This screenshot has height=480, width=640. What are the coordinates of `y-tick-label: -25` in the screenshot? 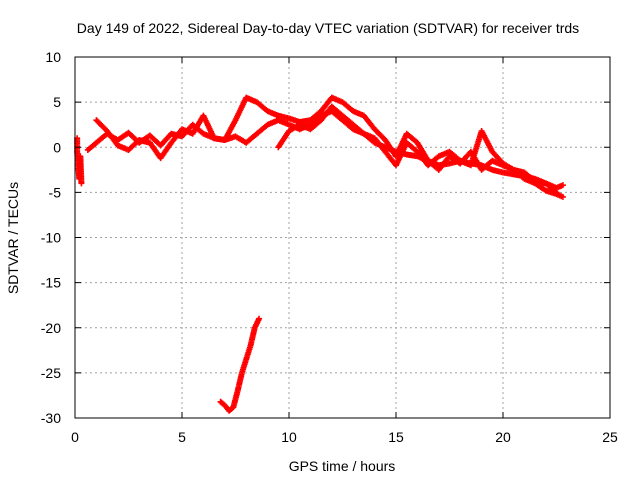 It's located at (51, 373).